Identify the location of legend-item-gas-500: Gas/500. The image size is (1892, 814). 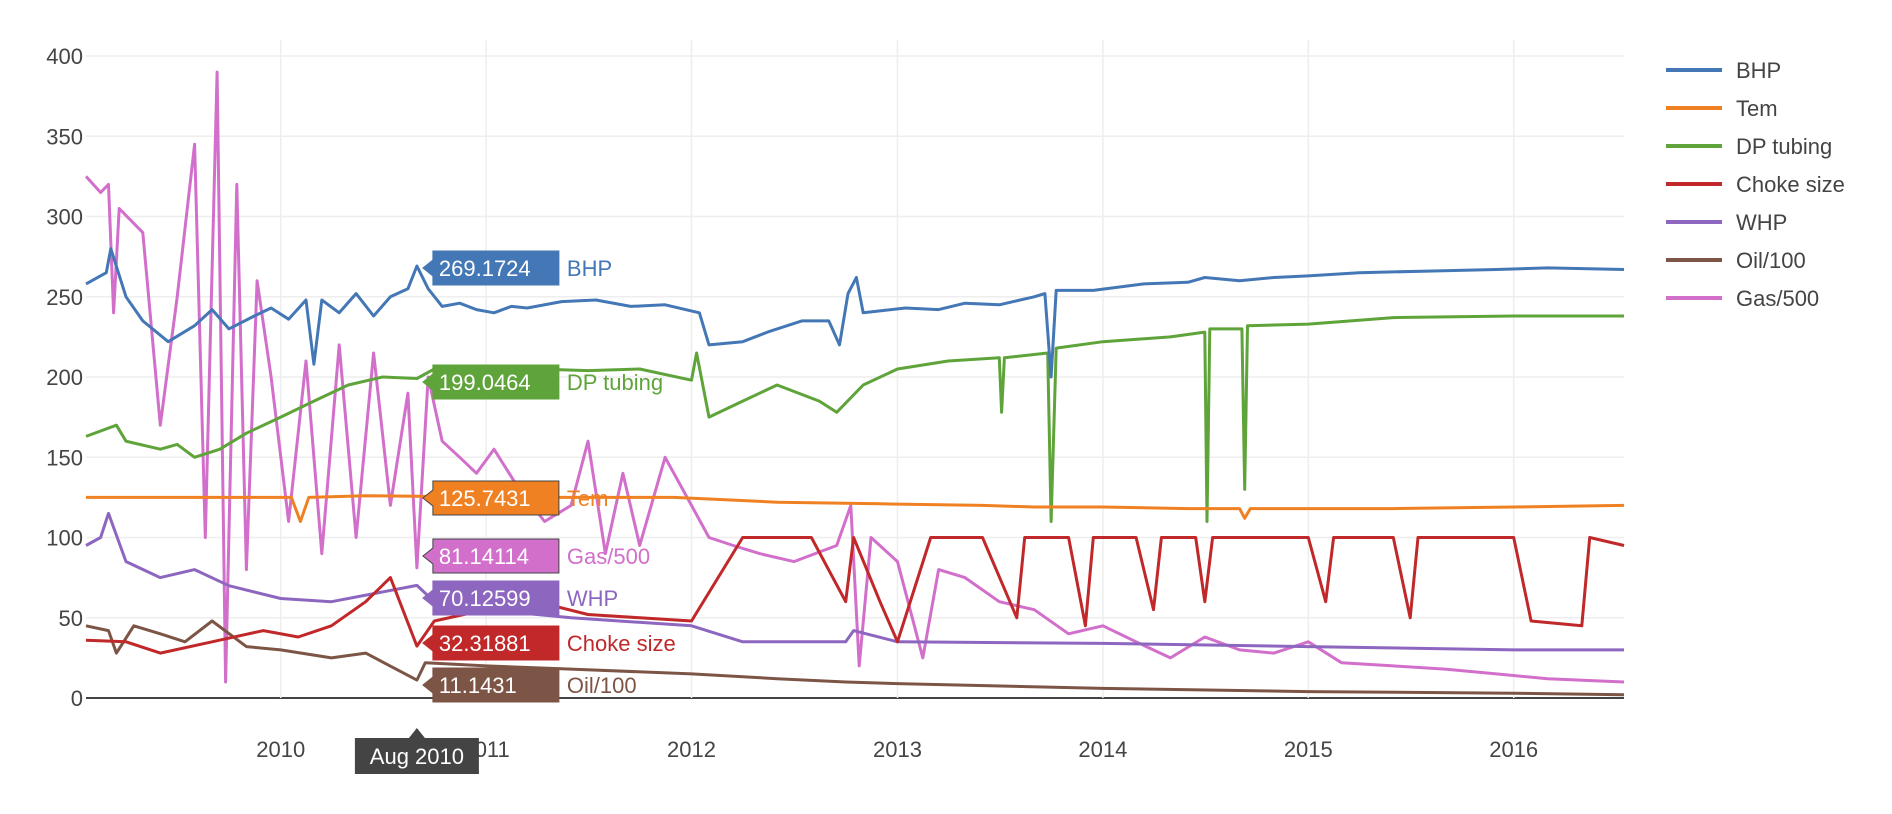
(1742, 298).